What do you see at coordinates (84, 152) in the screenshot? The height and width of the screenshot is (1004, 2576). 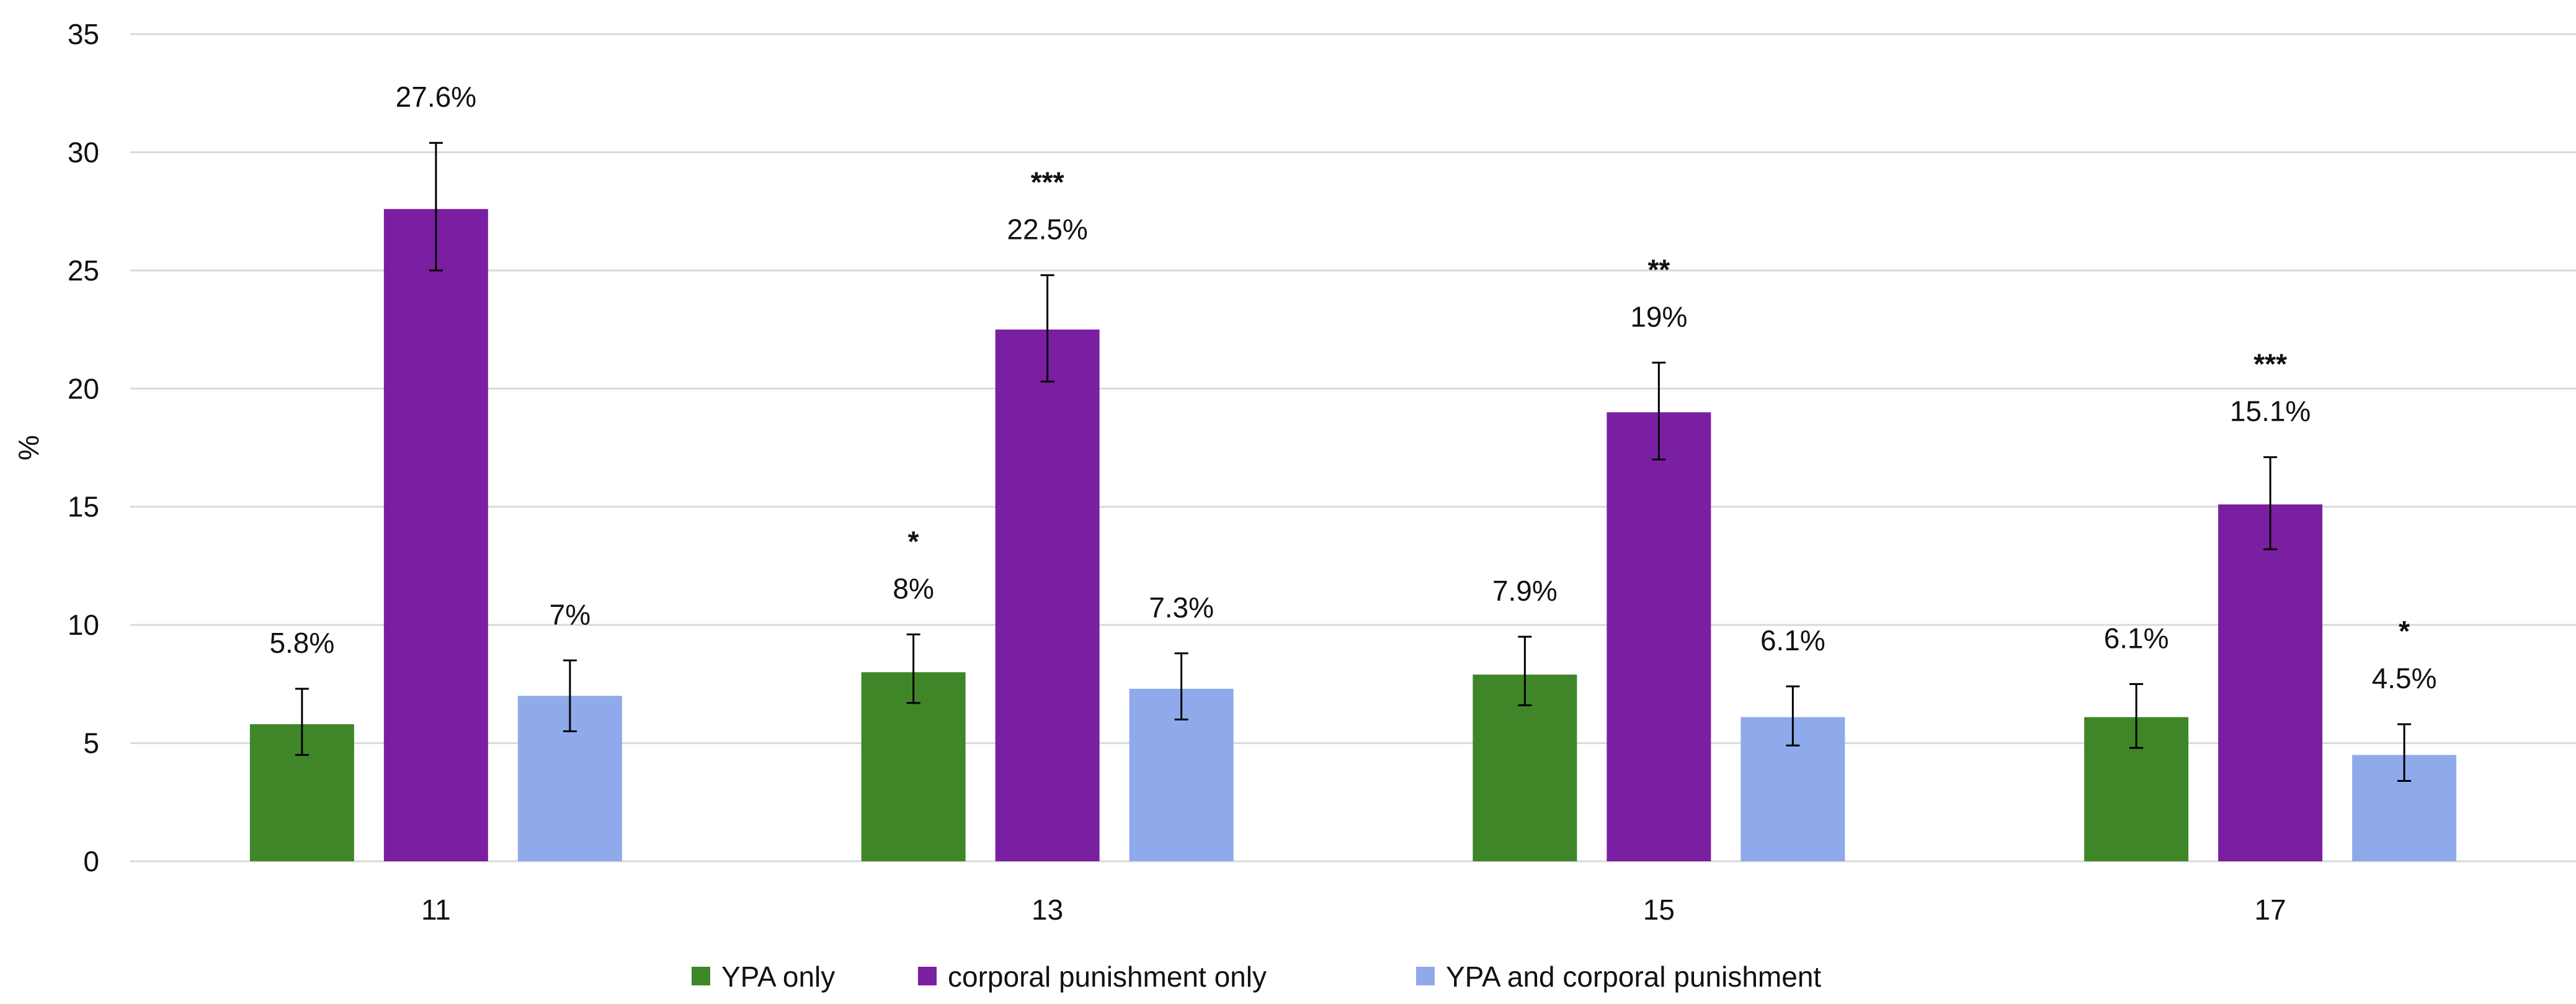 I see `y-tick-label: 30` at bounding box center [84, 152].